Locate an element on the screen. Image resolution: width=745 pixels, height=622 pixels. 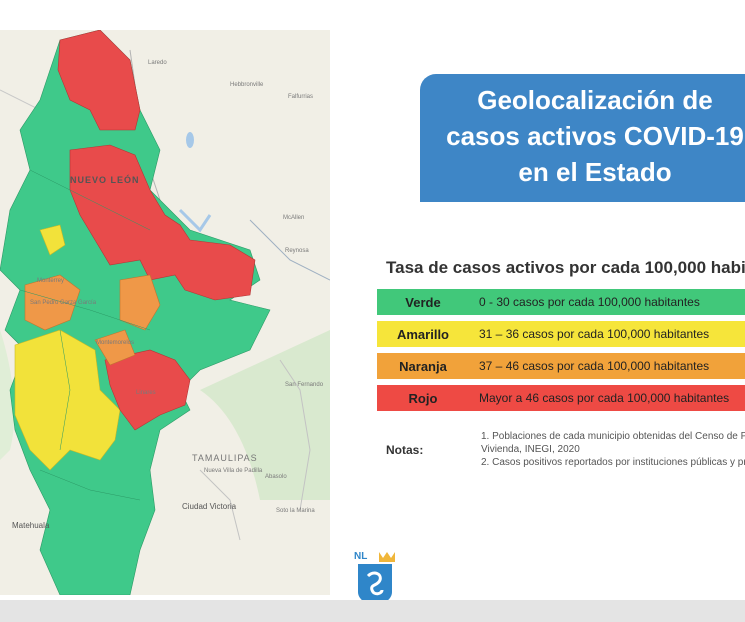
place-mcallen: McAllen is located at coordinates (294, 218).